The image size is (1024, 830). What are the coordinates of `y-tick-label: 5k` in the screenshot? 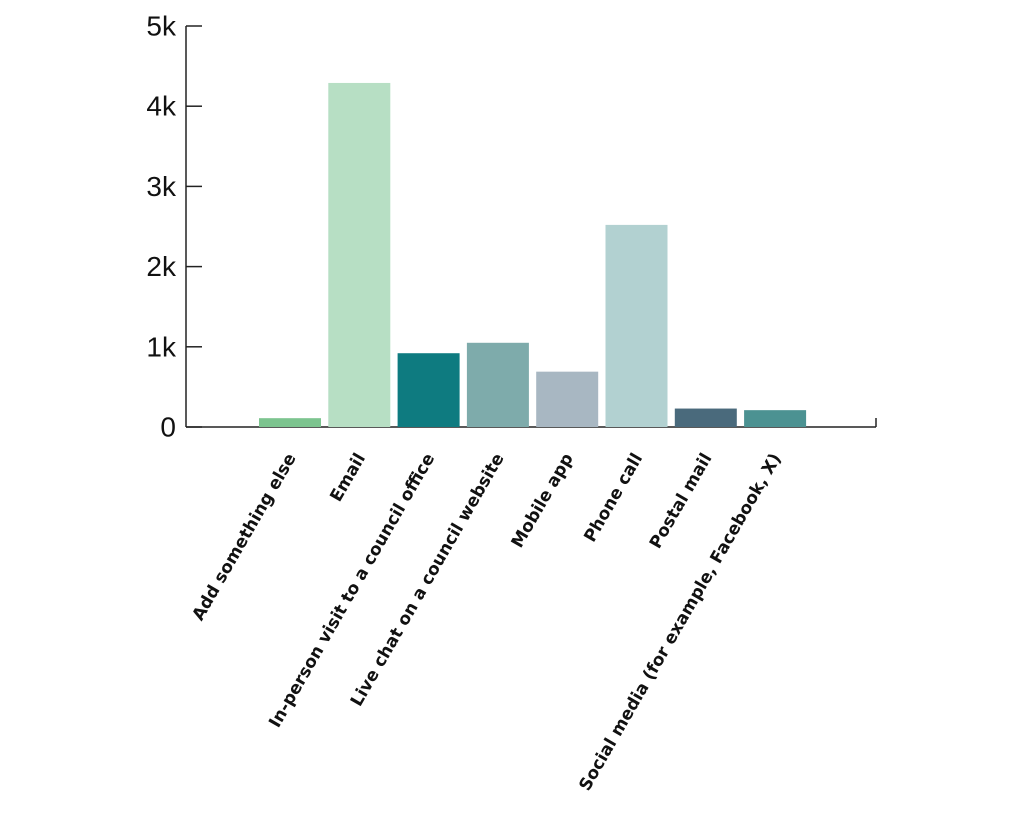 It's located at (161, 26).